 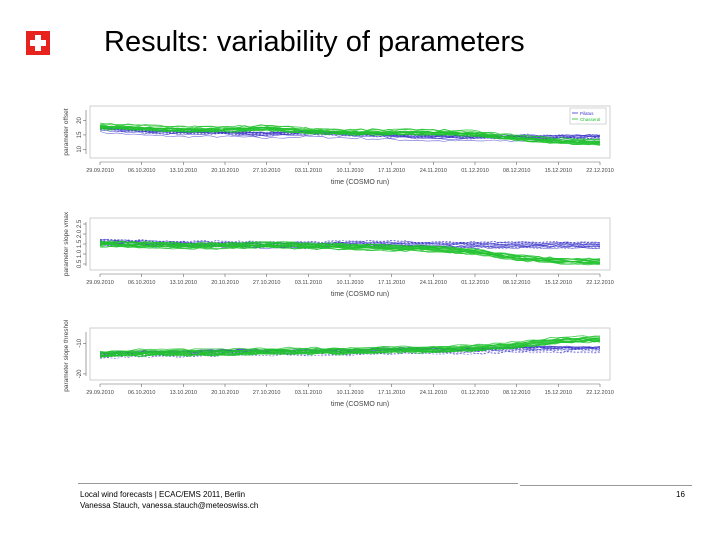 What do you see at coordinates (66, 243) in the screenshot?
I see `y-axis-label: parameter slope vmax` at bounding box center [66, 243].